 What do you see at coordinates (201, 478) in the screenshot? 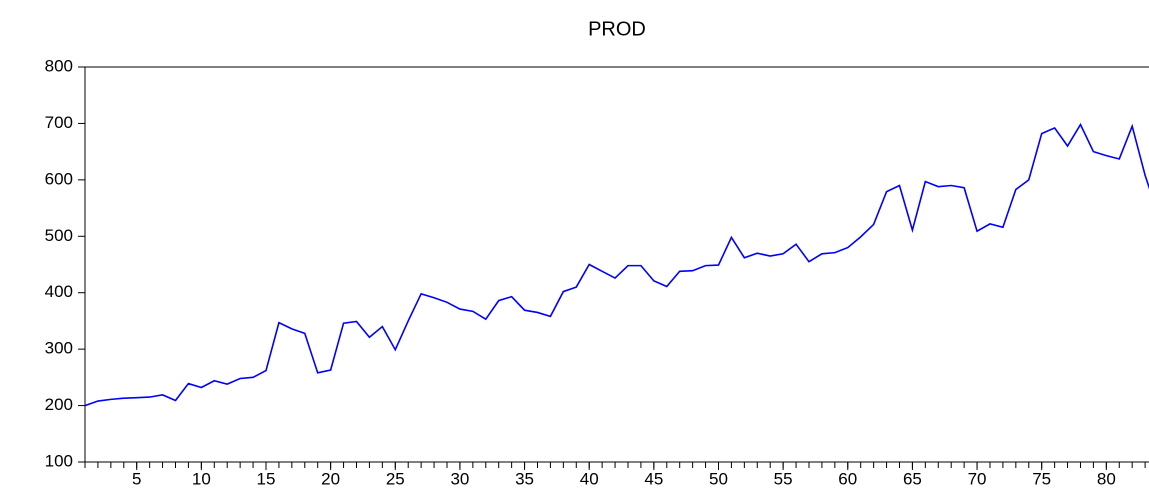
I see `x-tick-label: 10` at bounding box center [201, 478].